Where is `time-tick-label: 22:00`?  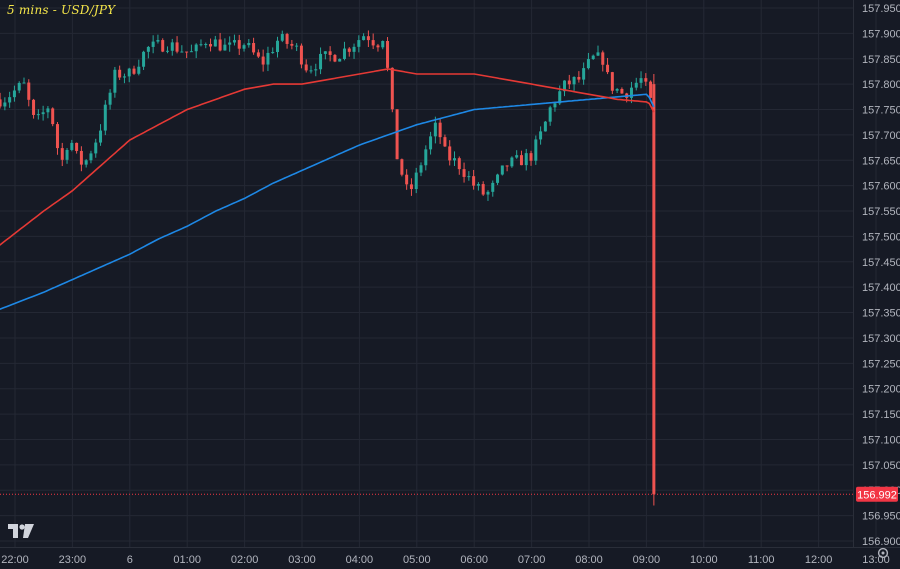 time-tick-label: 22:00 is located at coordinates (15, 560).